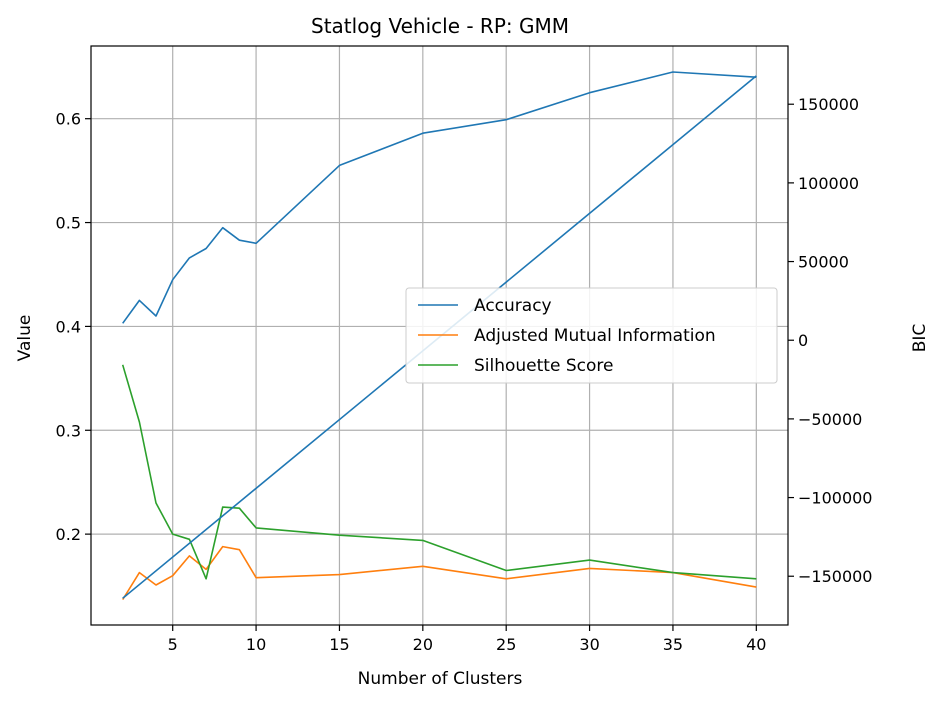  I want to click on x-tick-label: 25, so click(506, 644).